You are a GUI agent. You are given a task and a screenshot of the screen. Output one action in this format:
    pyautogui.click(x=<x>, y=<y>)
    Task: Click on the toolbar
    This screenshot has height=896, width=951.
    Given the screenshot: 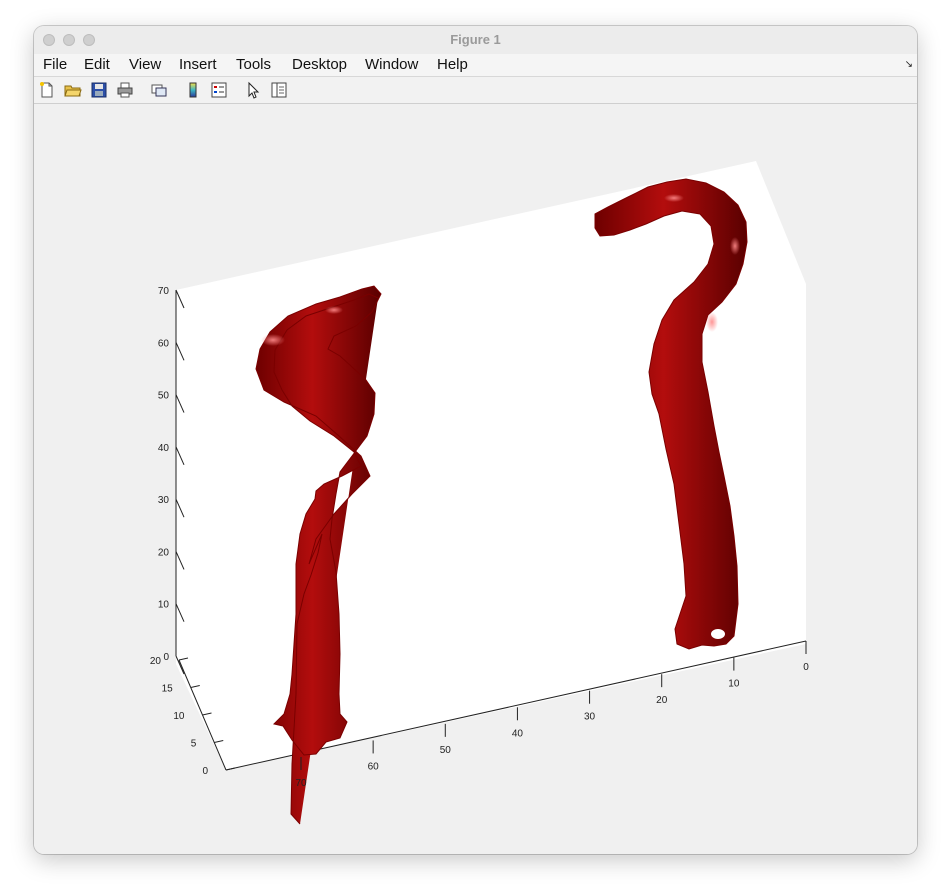 What is the action you would take?
    pyautogui.click(x=475, y=90)
    